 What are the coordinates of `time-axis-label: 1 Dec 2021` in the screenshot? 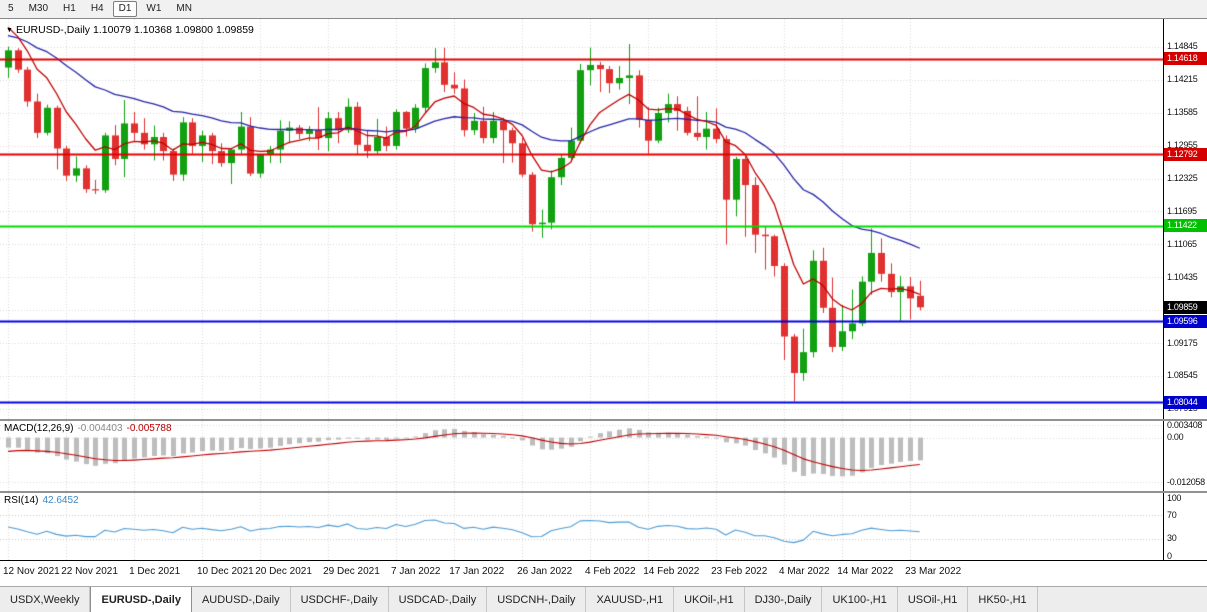 It's located at (155, 571).